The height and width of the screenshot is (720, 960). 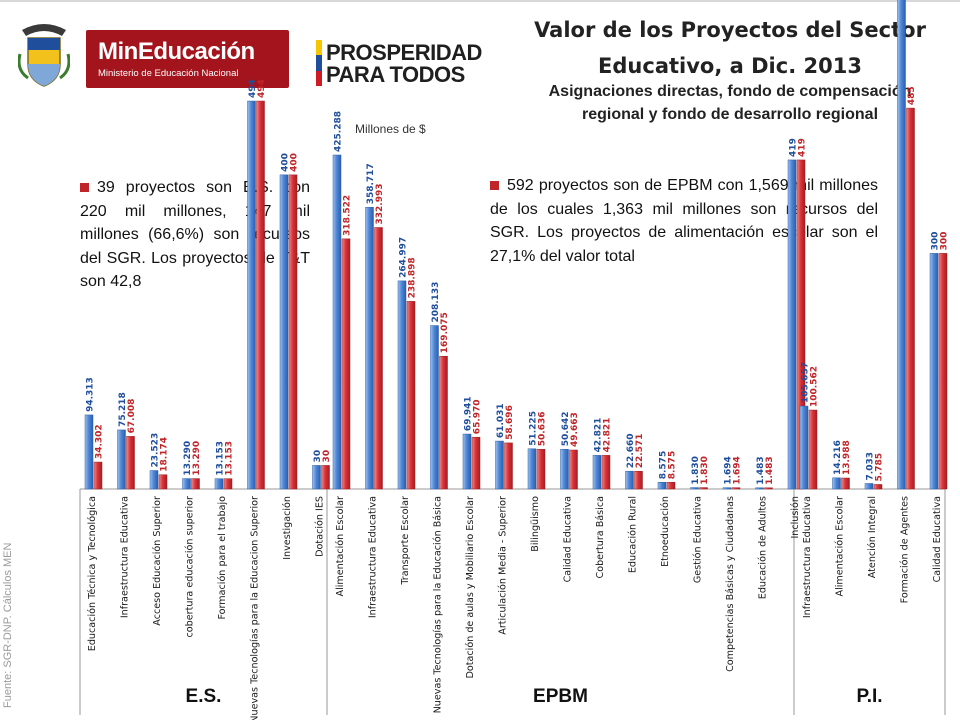 What do you see at coordinates (838, 457) in the screenshot?
I see `value-label-P.I.-1-a: 14.216` at bounding box center [838, 457].